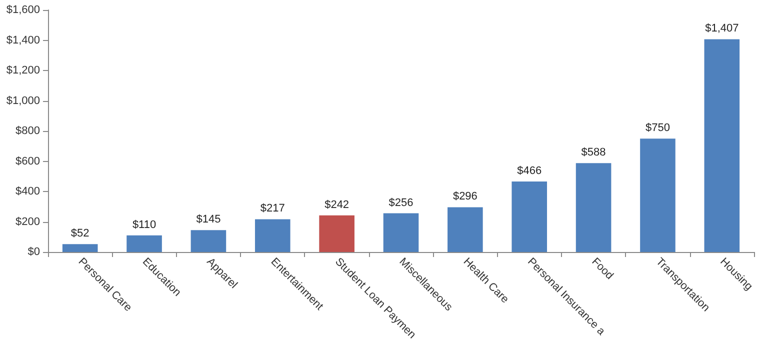 This screenshot has width=768, height=343. Describe the element at coordinates (28, 131) in the screenshot. I see `y-tick-label: $800` at that location.